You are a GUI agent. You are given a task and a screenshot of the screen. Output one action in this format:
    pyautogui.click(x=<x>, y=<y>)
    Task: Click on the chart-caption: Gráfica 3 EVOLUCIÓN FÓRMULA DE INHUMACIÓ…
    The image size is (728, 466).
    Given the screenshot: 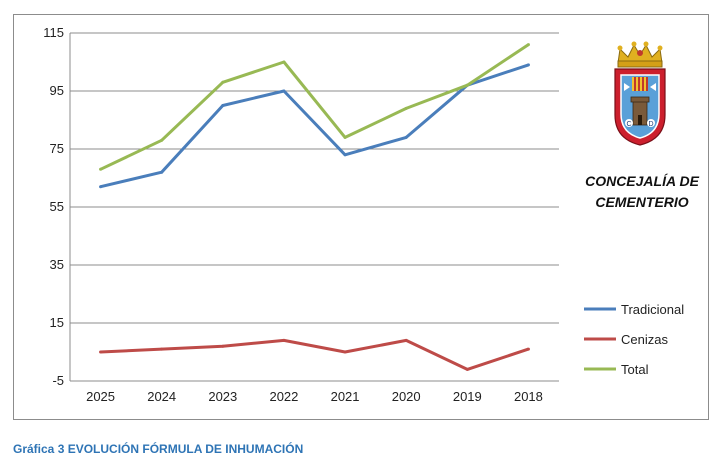 What is the action you would take?
    pyautogui.click(x=158, y=449)
    